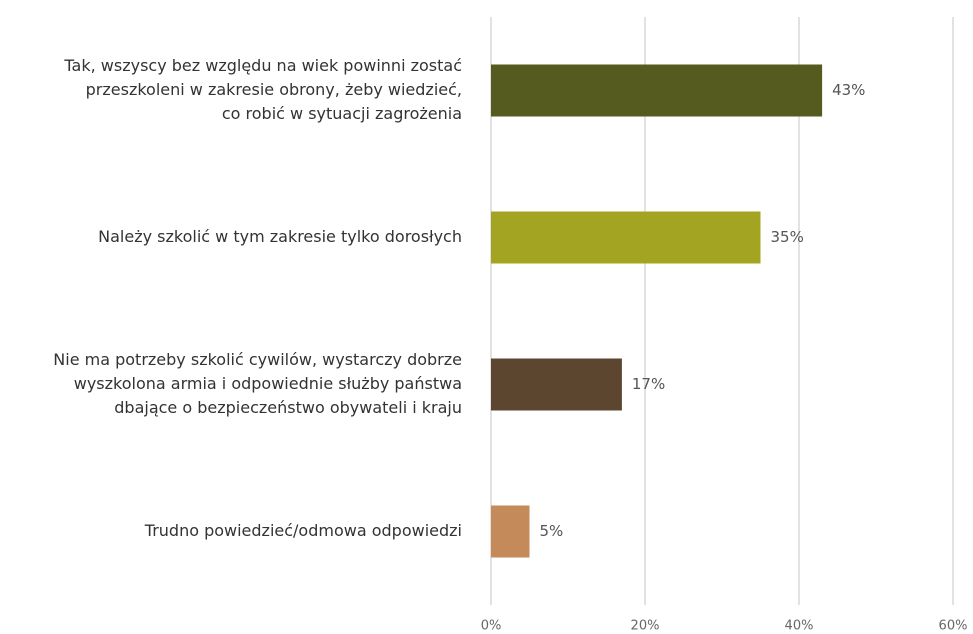  Describe the element at coordinates (648, 384) in the screenshot. I see `data-label: 17%` at that location.